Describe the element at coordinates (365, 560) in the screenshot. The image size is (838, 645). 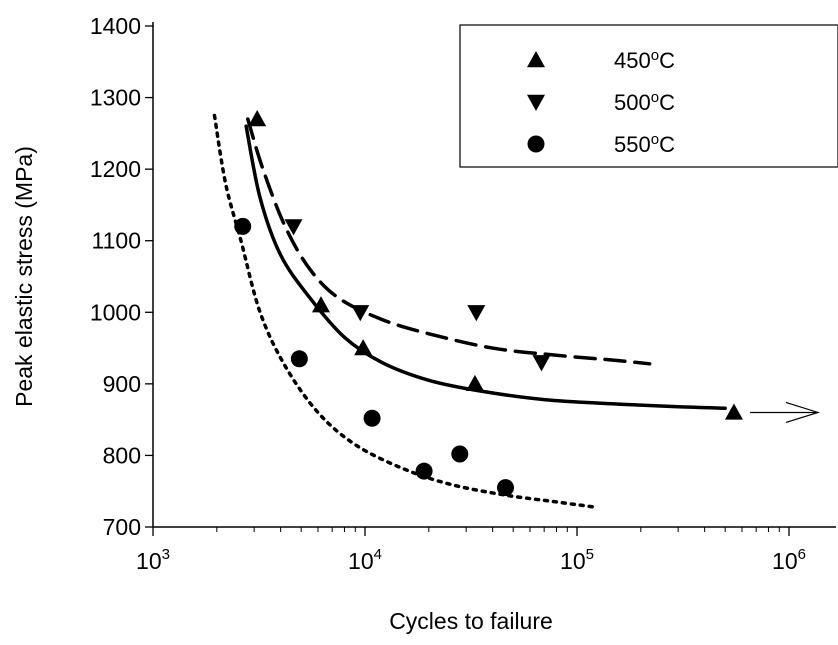
I see `x-tick-label: 10⁴` at that location.